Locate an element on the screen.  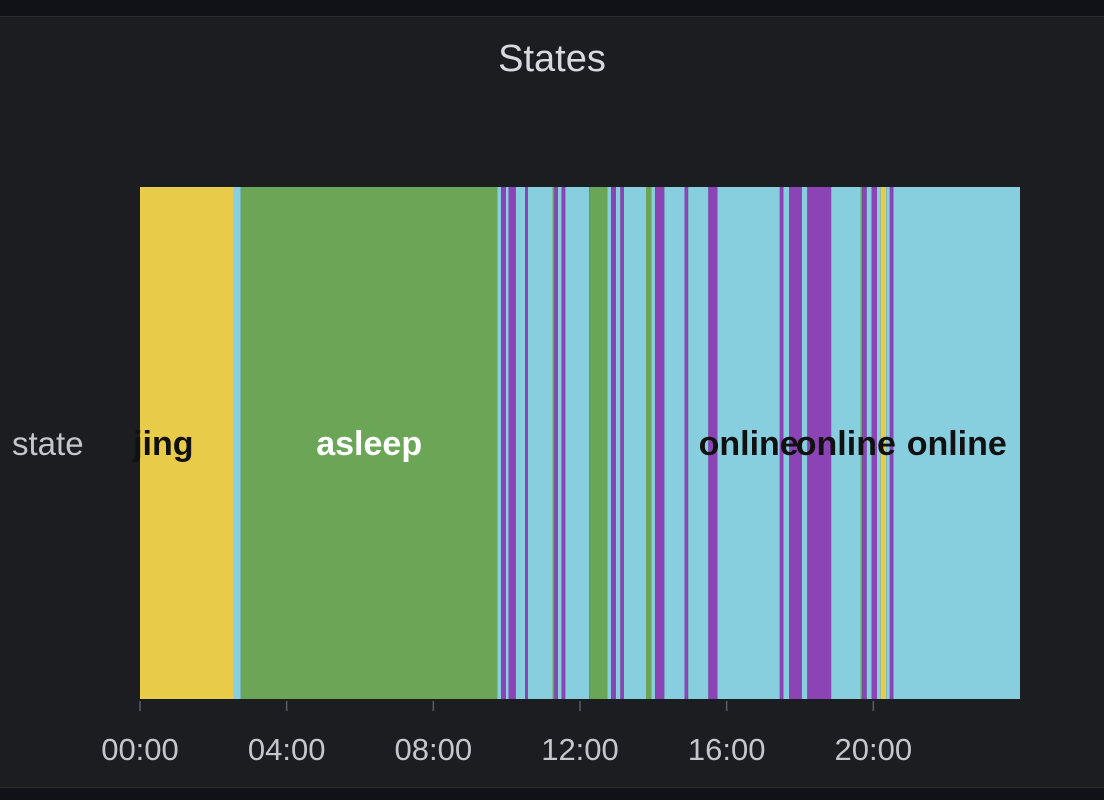
x-tick-label: 04:00 is located at coordinates (287, 749).